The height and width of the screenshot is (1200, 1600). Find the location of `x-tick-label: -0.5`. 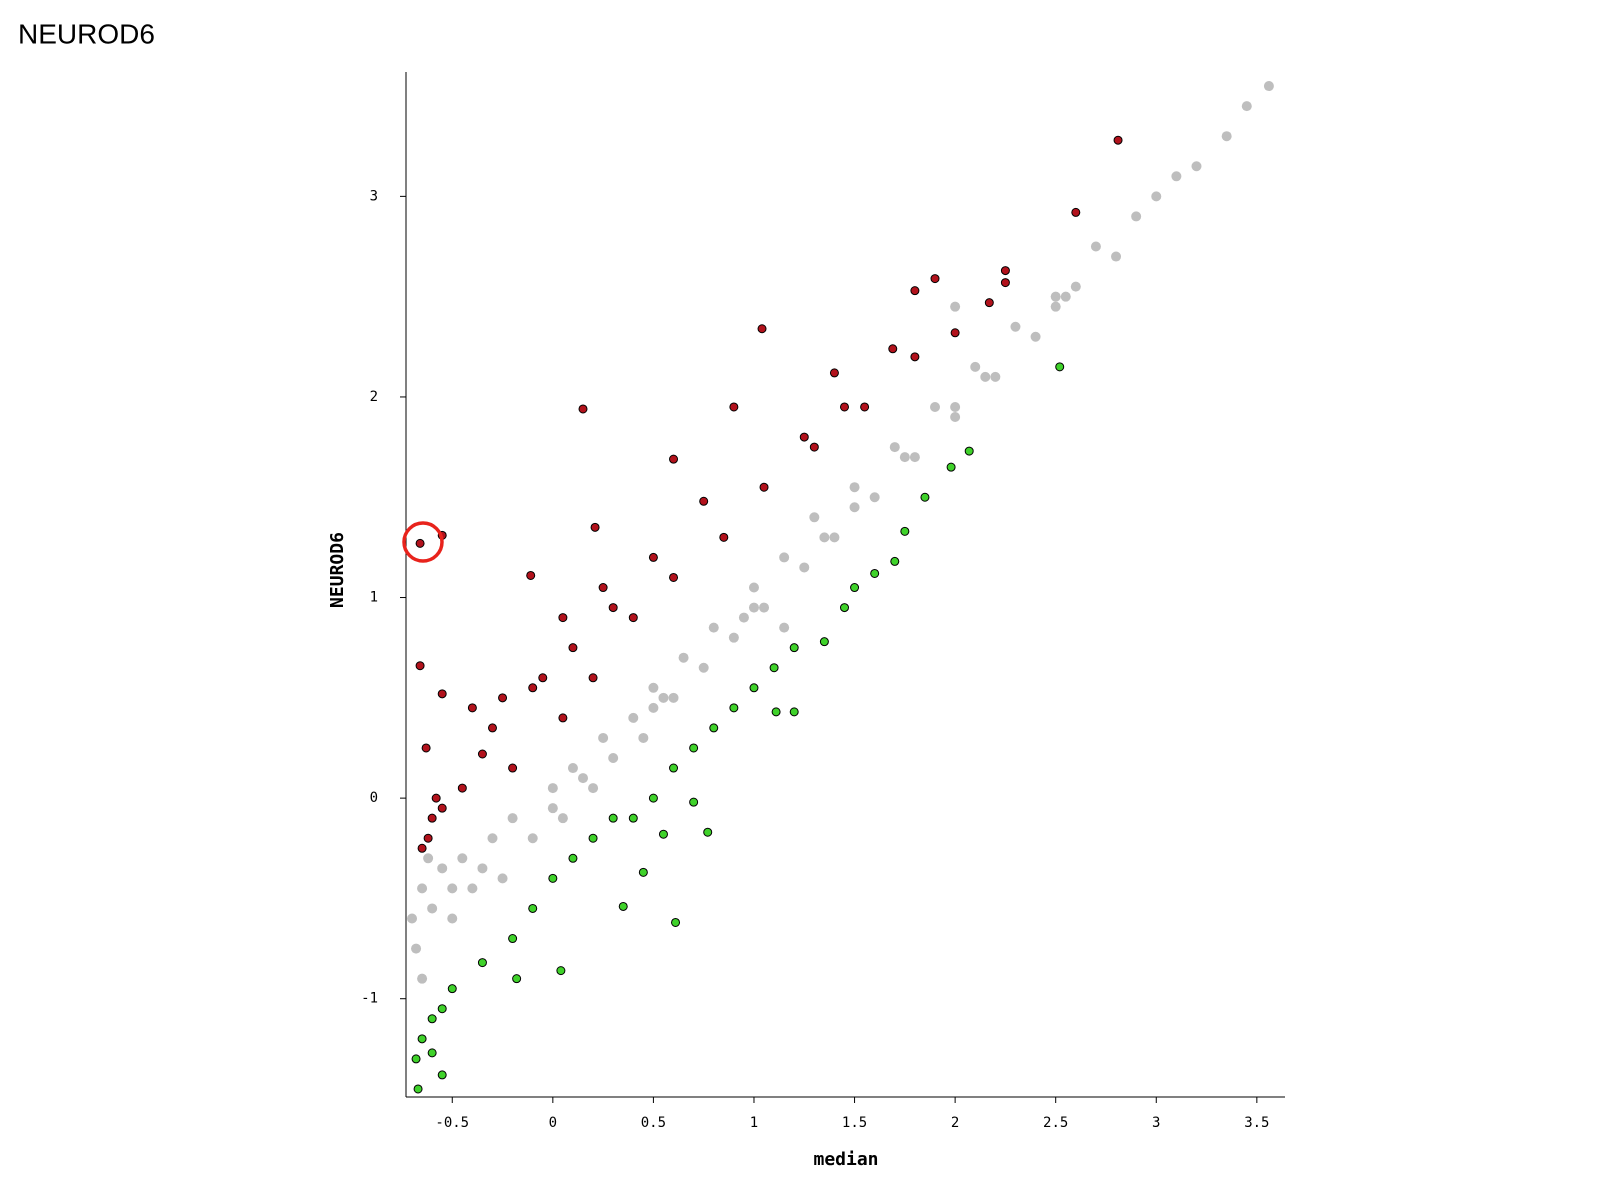

x-tick-label: -0.5 is located at coordinates (452, 1123).